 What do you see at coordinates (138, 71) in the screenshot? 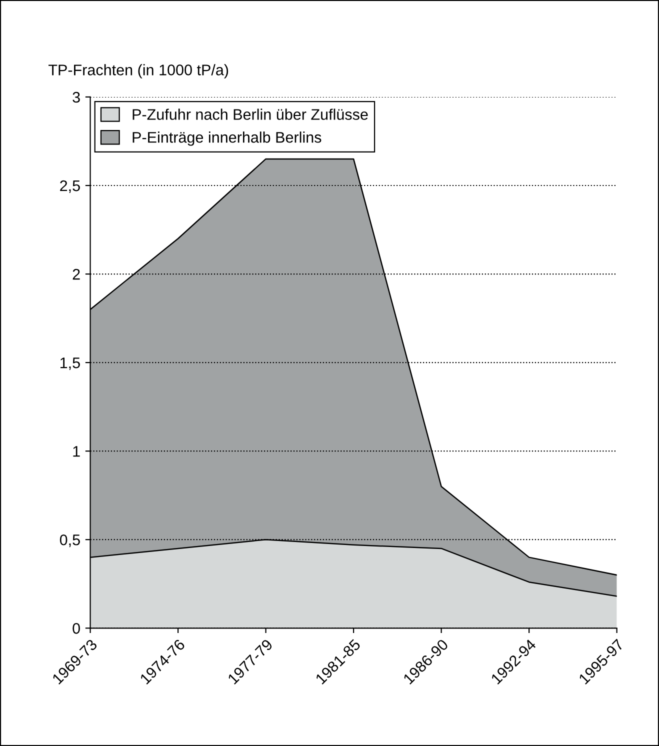
I see `y-axis-title: TP-Frachten (in 1000 tP/a)` at bounding box center [138, 71].